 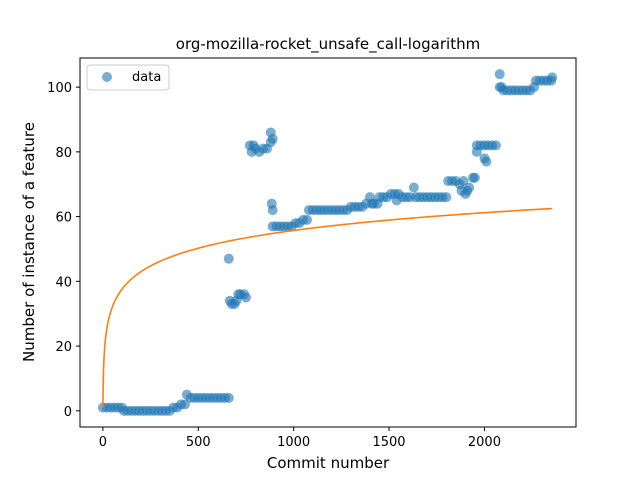 I want to click on y-tick-label: 60, so click(x=63, y=218).